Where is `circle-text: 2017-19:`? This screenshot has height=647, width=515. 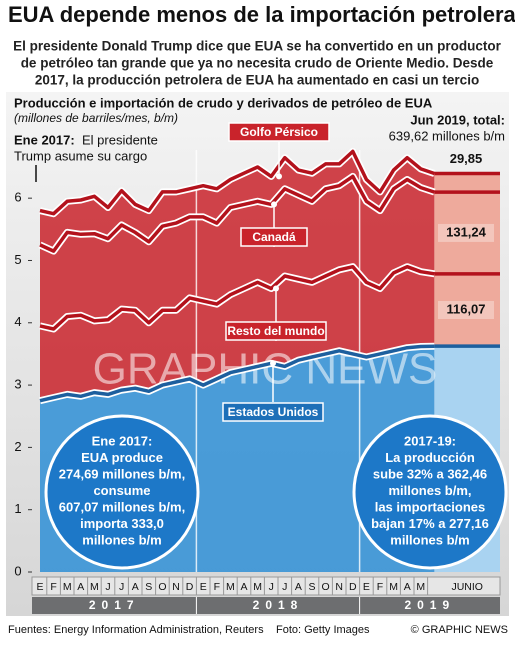 circle-text: 2017-19: is located at coordinates (430, 440).